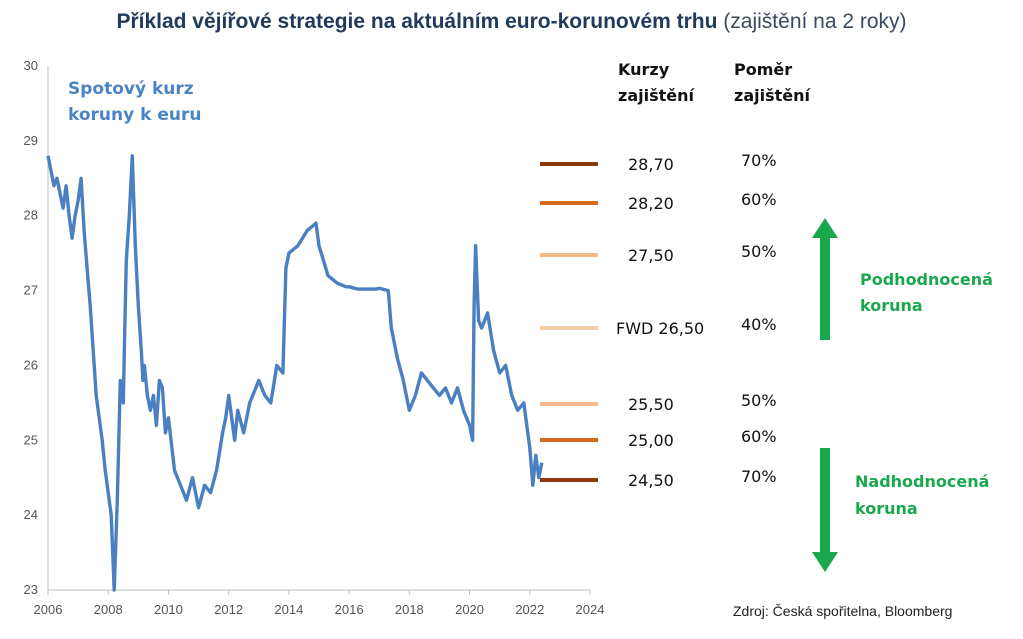 The image size is (1023, 639). Describe the element at coordinates (759, 324) in the screenshot. I see `hedge-ratio-label: 40%` at that location.